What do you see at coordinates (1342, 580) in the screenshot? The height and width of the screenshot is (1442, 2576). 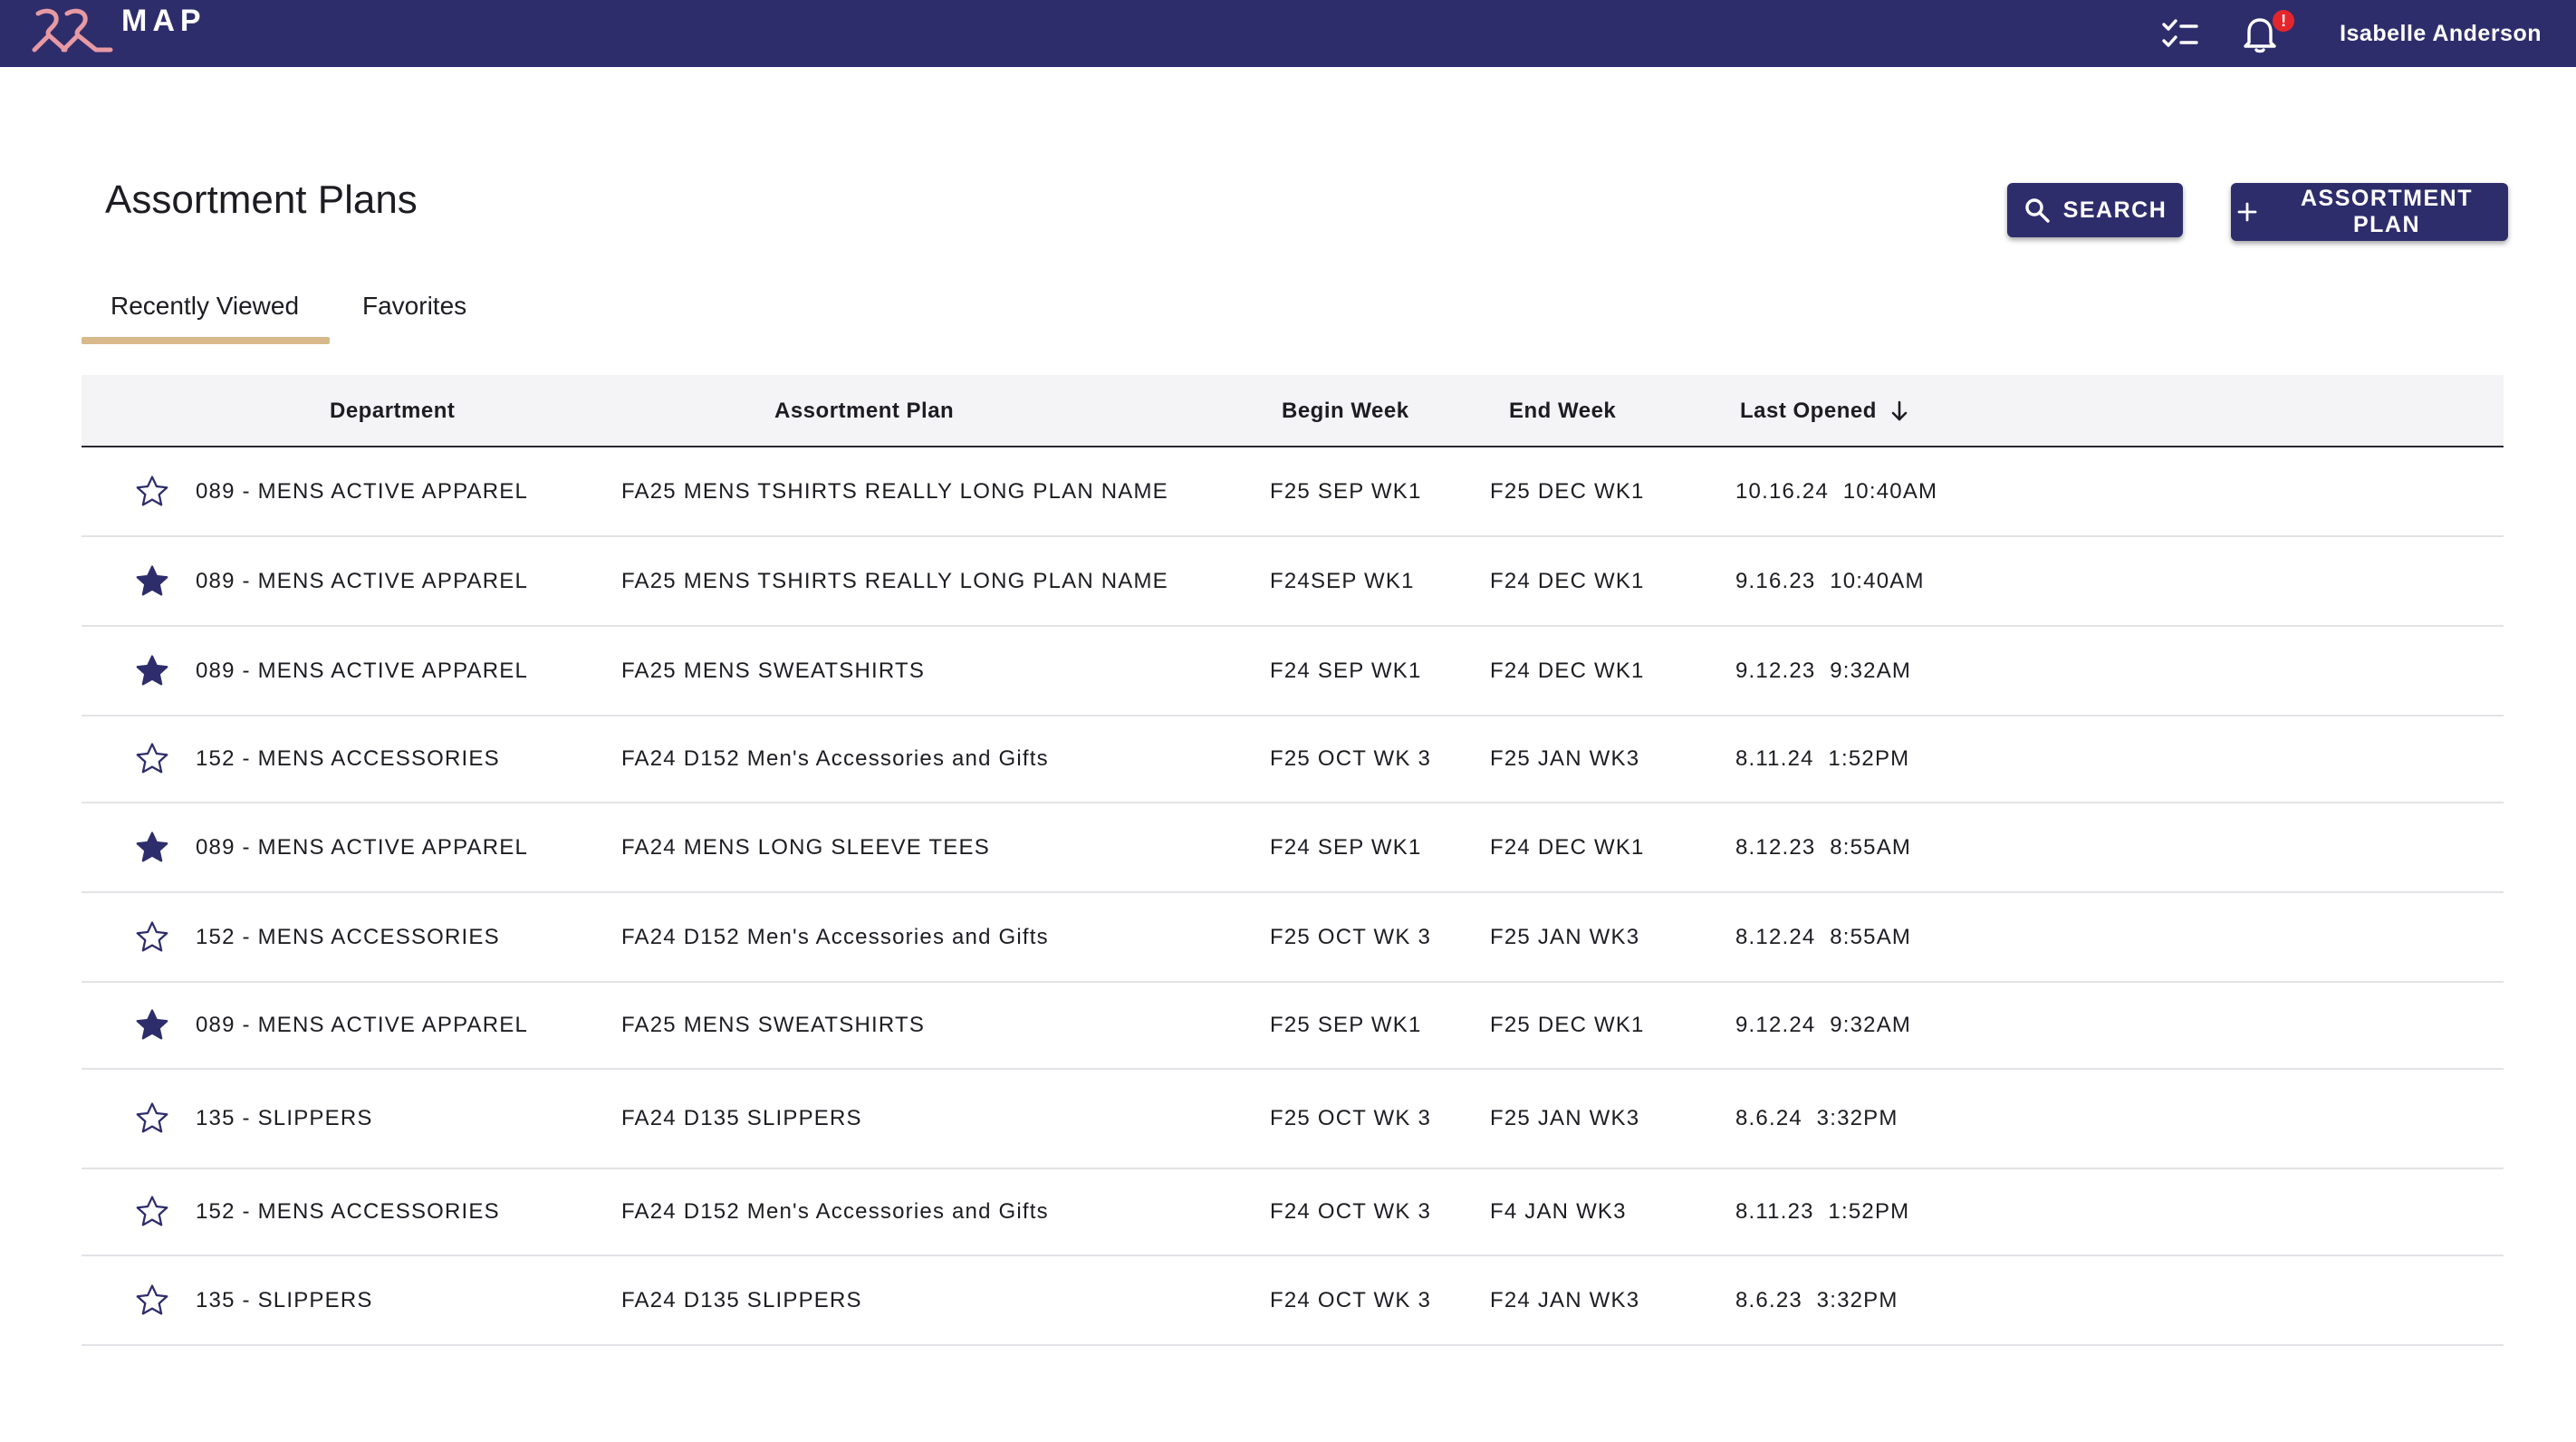 I see `cell-begin-week: F24SEP WK1` at bounding box center [1342, 580].